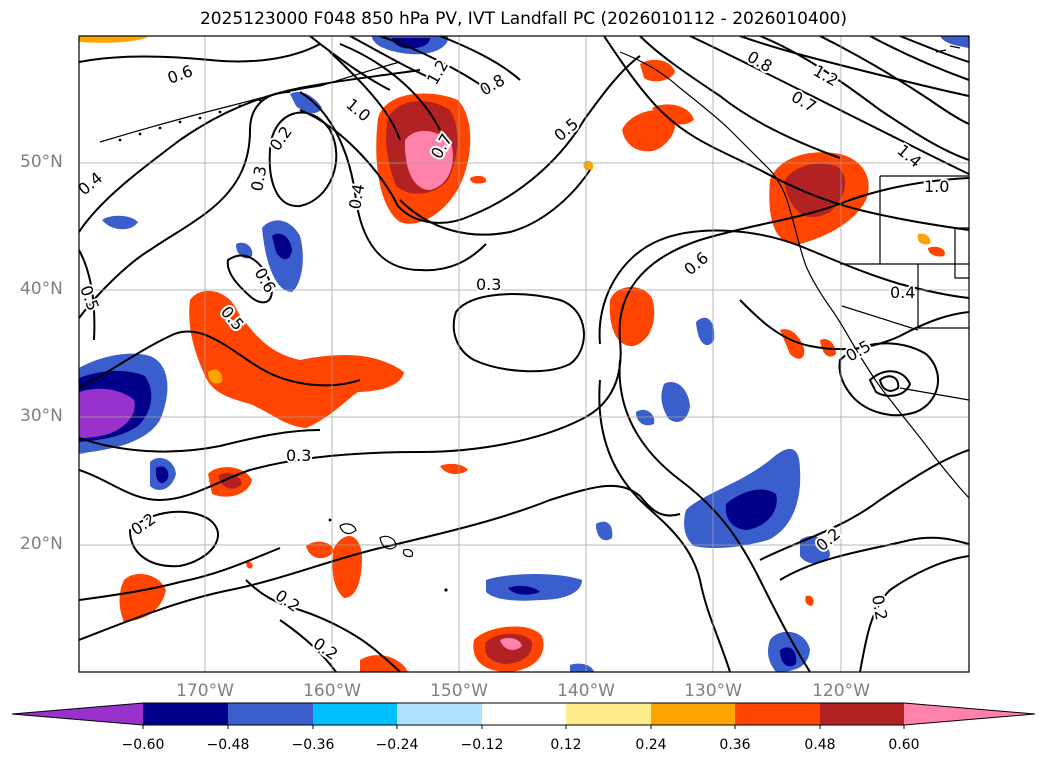 This screenshot has width=1047, height=765. Describe the element at coordinates (397, 745) in the screenshot. I see `colorbar-tick-label: −0.24` at that location.